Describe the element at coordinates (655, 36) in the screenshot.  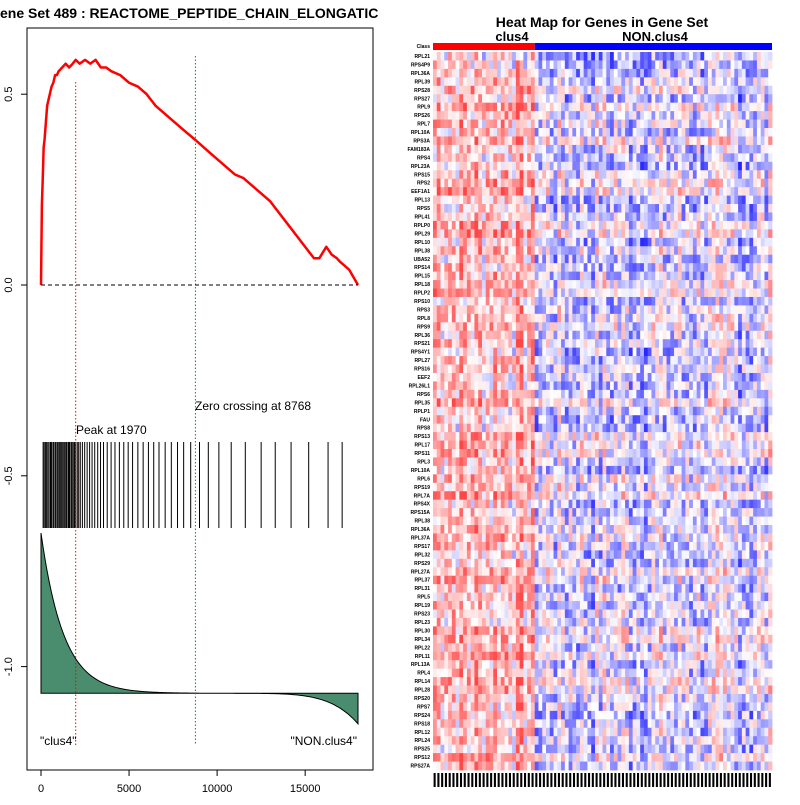
I see `heatmap-group-label-non-clus4: NON.clus4` at that location.